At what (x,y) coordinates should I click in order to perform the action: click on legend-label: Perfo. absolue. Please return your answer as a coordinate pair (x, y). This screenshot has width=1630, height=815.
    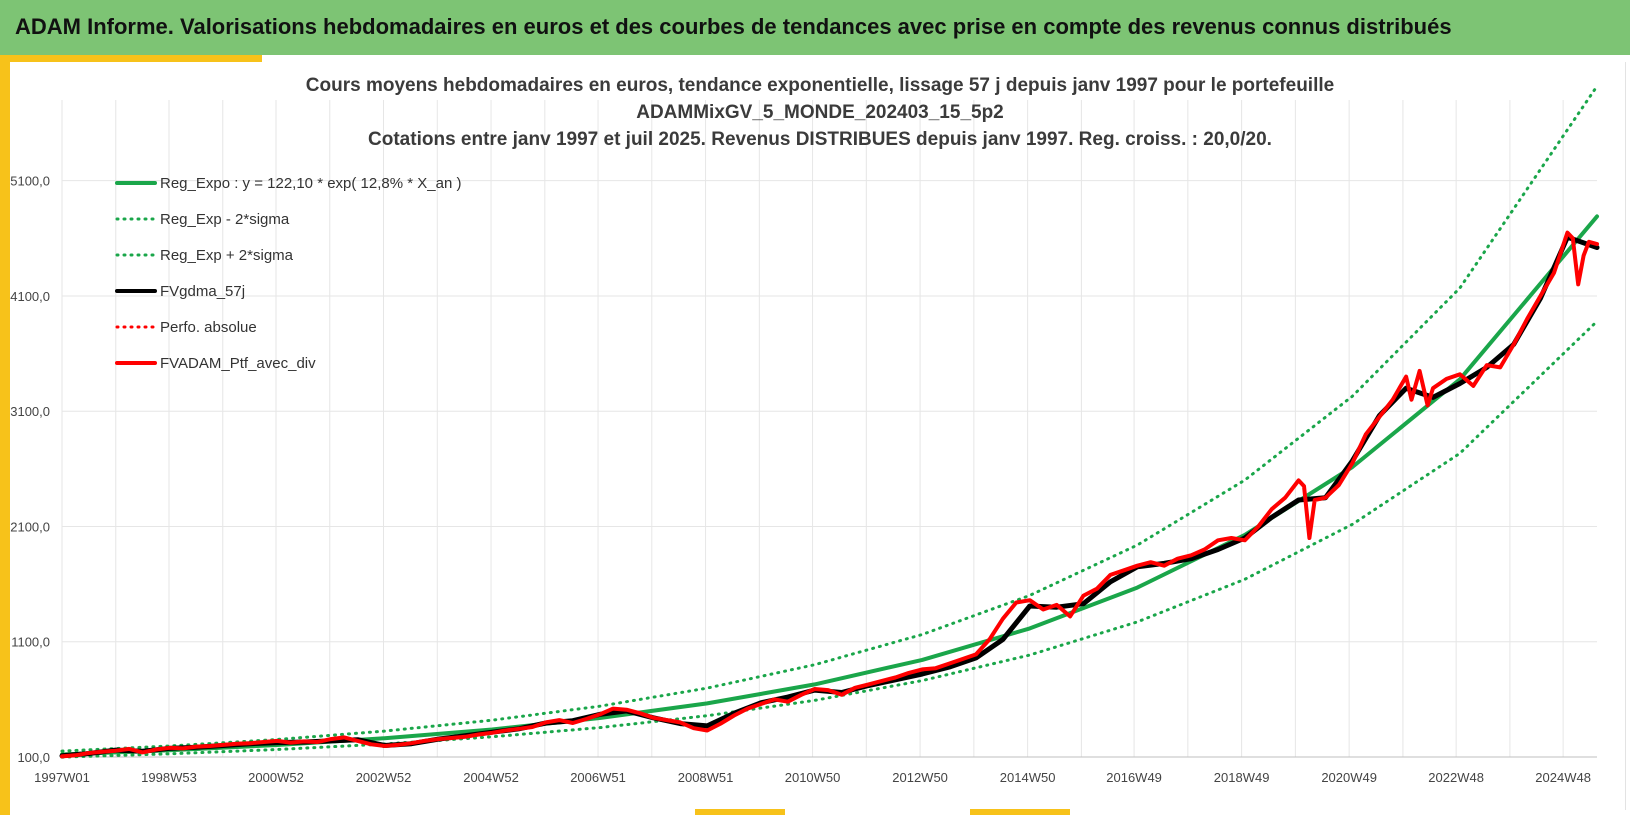
    Looking at the image, I should click on (208, 327).